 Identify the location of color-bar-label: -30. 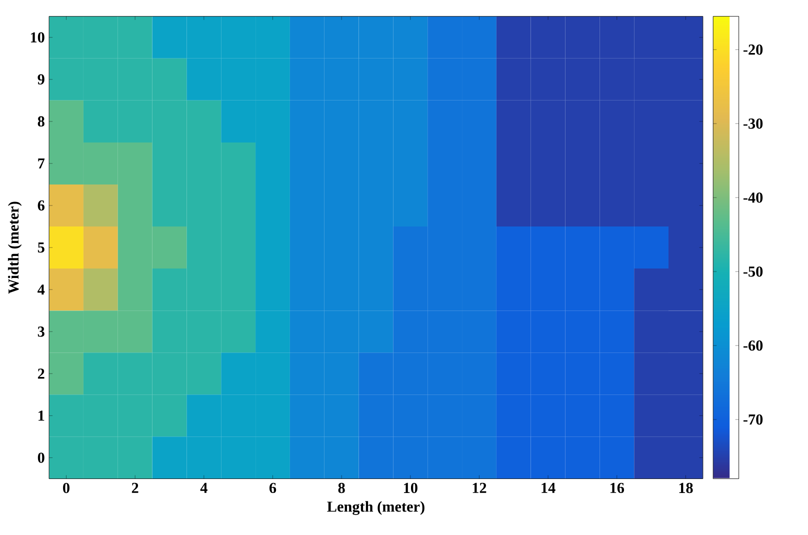
(753, 123).